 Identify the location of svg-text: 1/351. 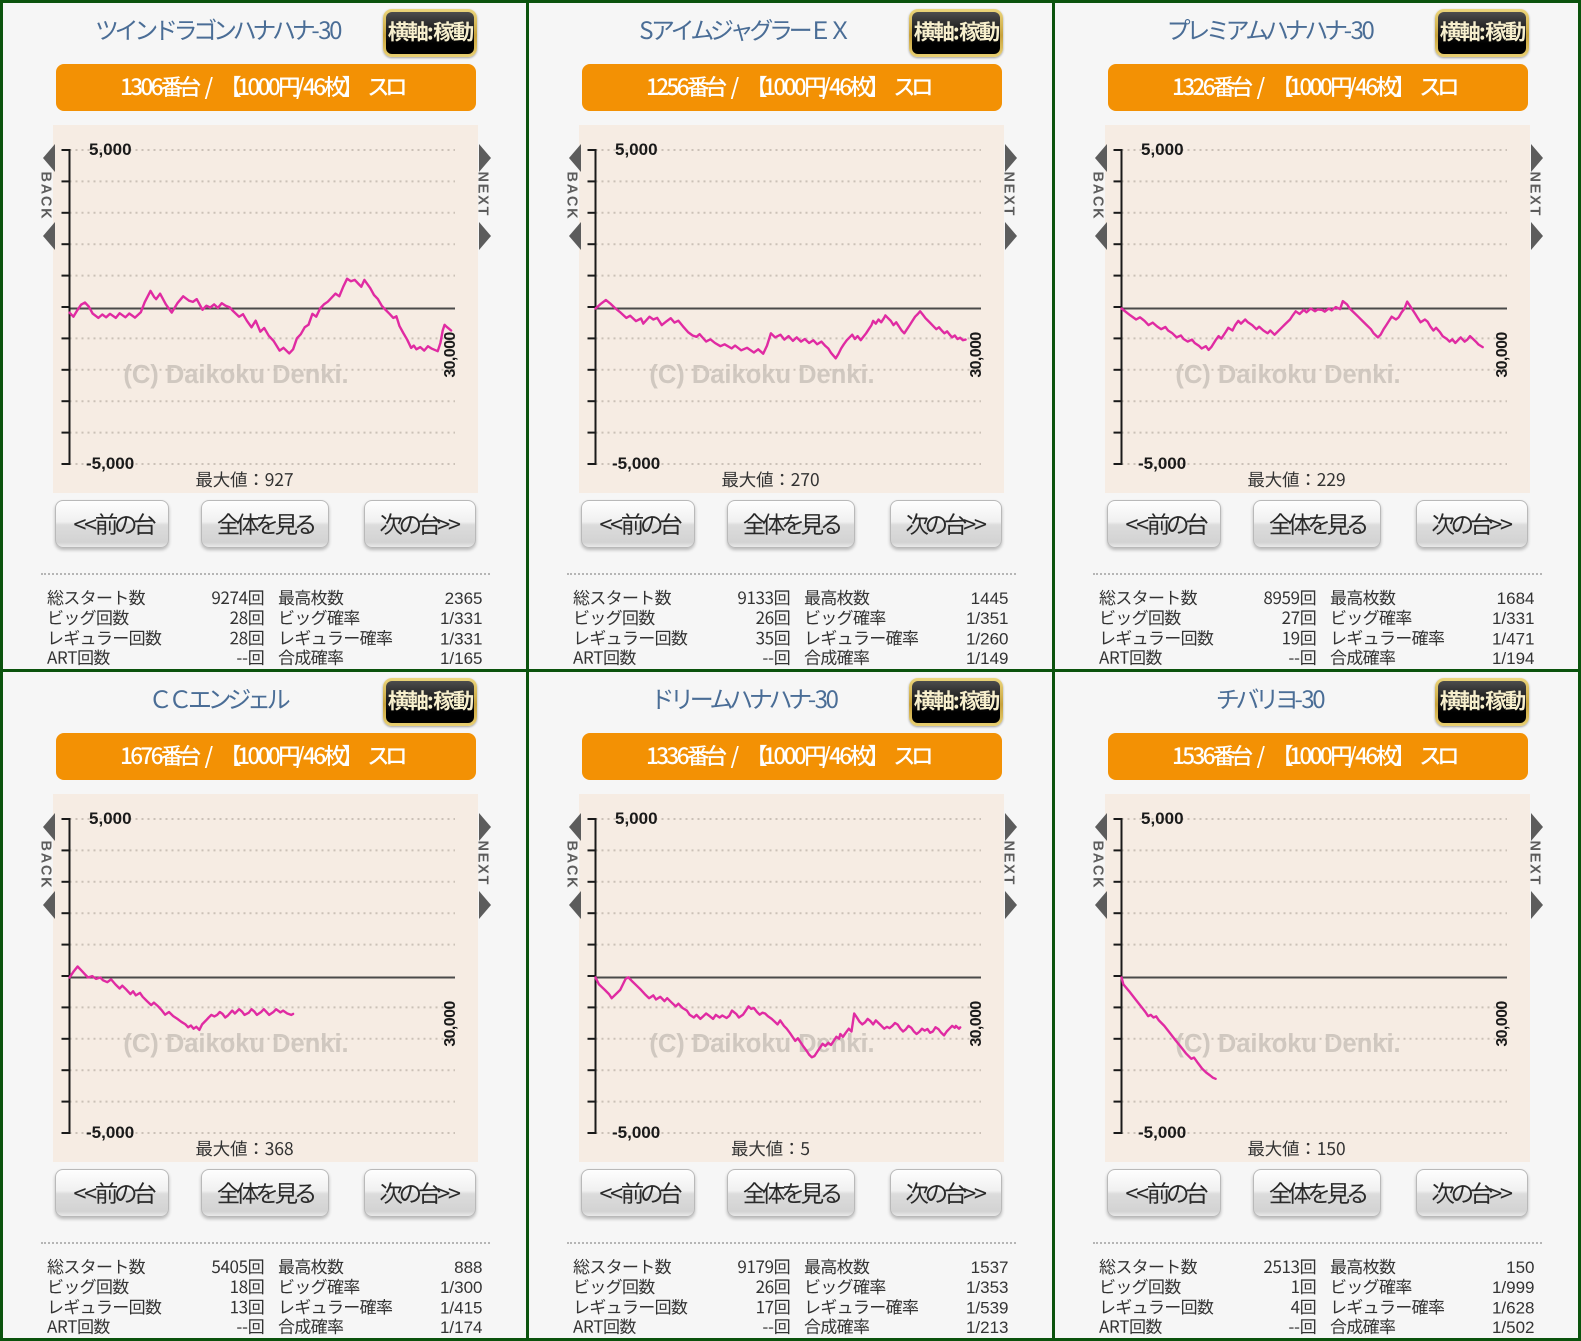
(987, 618).